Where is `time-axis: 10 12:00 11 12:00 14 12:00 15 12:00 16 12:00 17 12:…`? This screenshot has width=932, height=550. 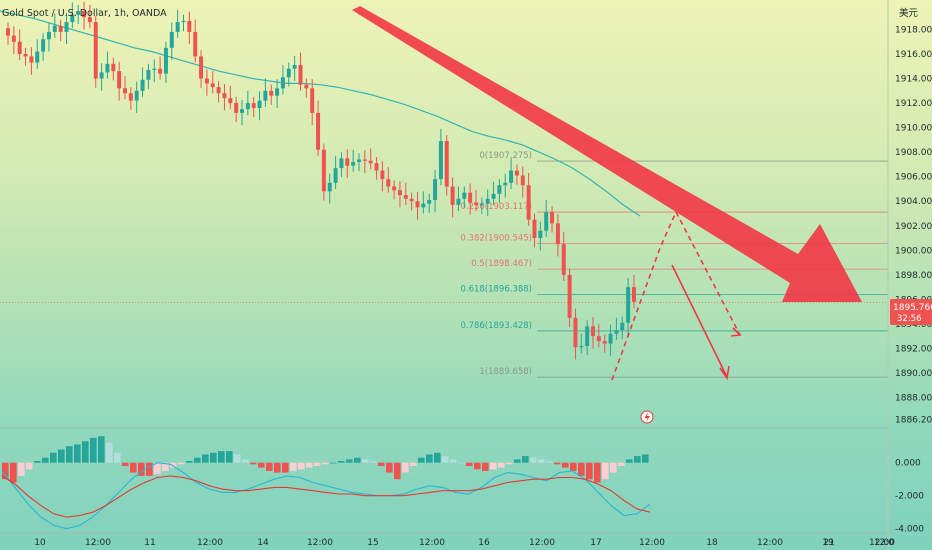
time-axis: 10 12:00 11 12:00 14 12:00 15 12:00 16 12:00 17 12:… is located at coordinates (447, 540).